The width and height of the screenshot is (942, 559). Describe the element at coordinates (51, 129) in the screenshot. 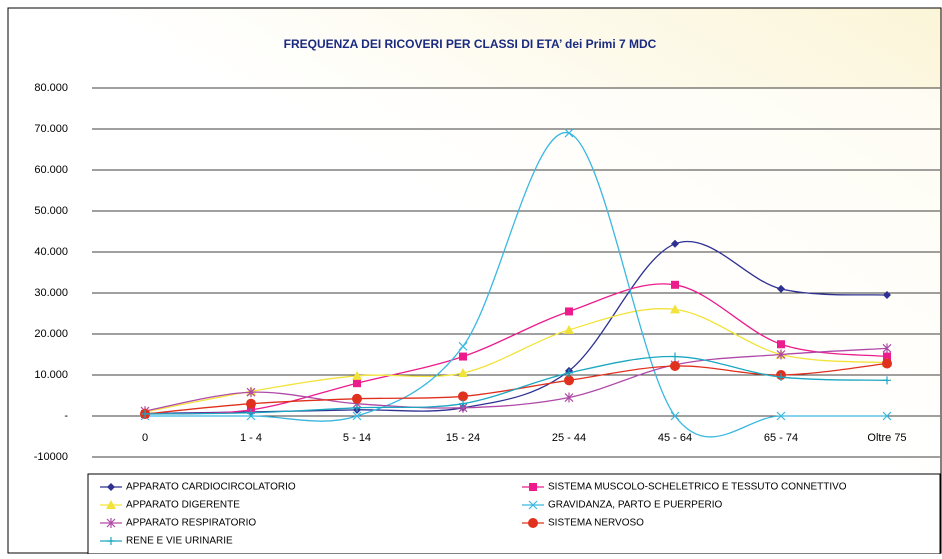

I see `y-tick-label: 70.000` at that location.